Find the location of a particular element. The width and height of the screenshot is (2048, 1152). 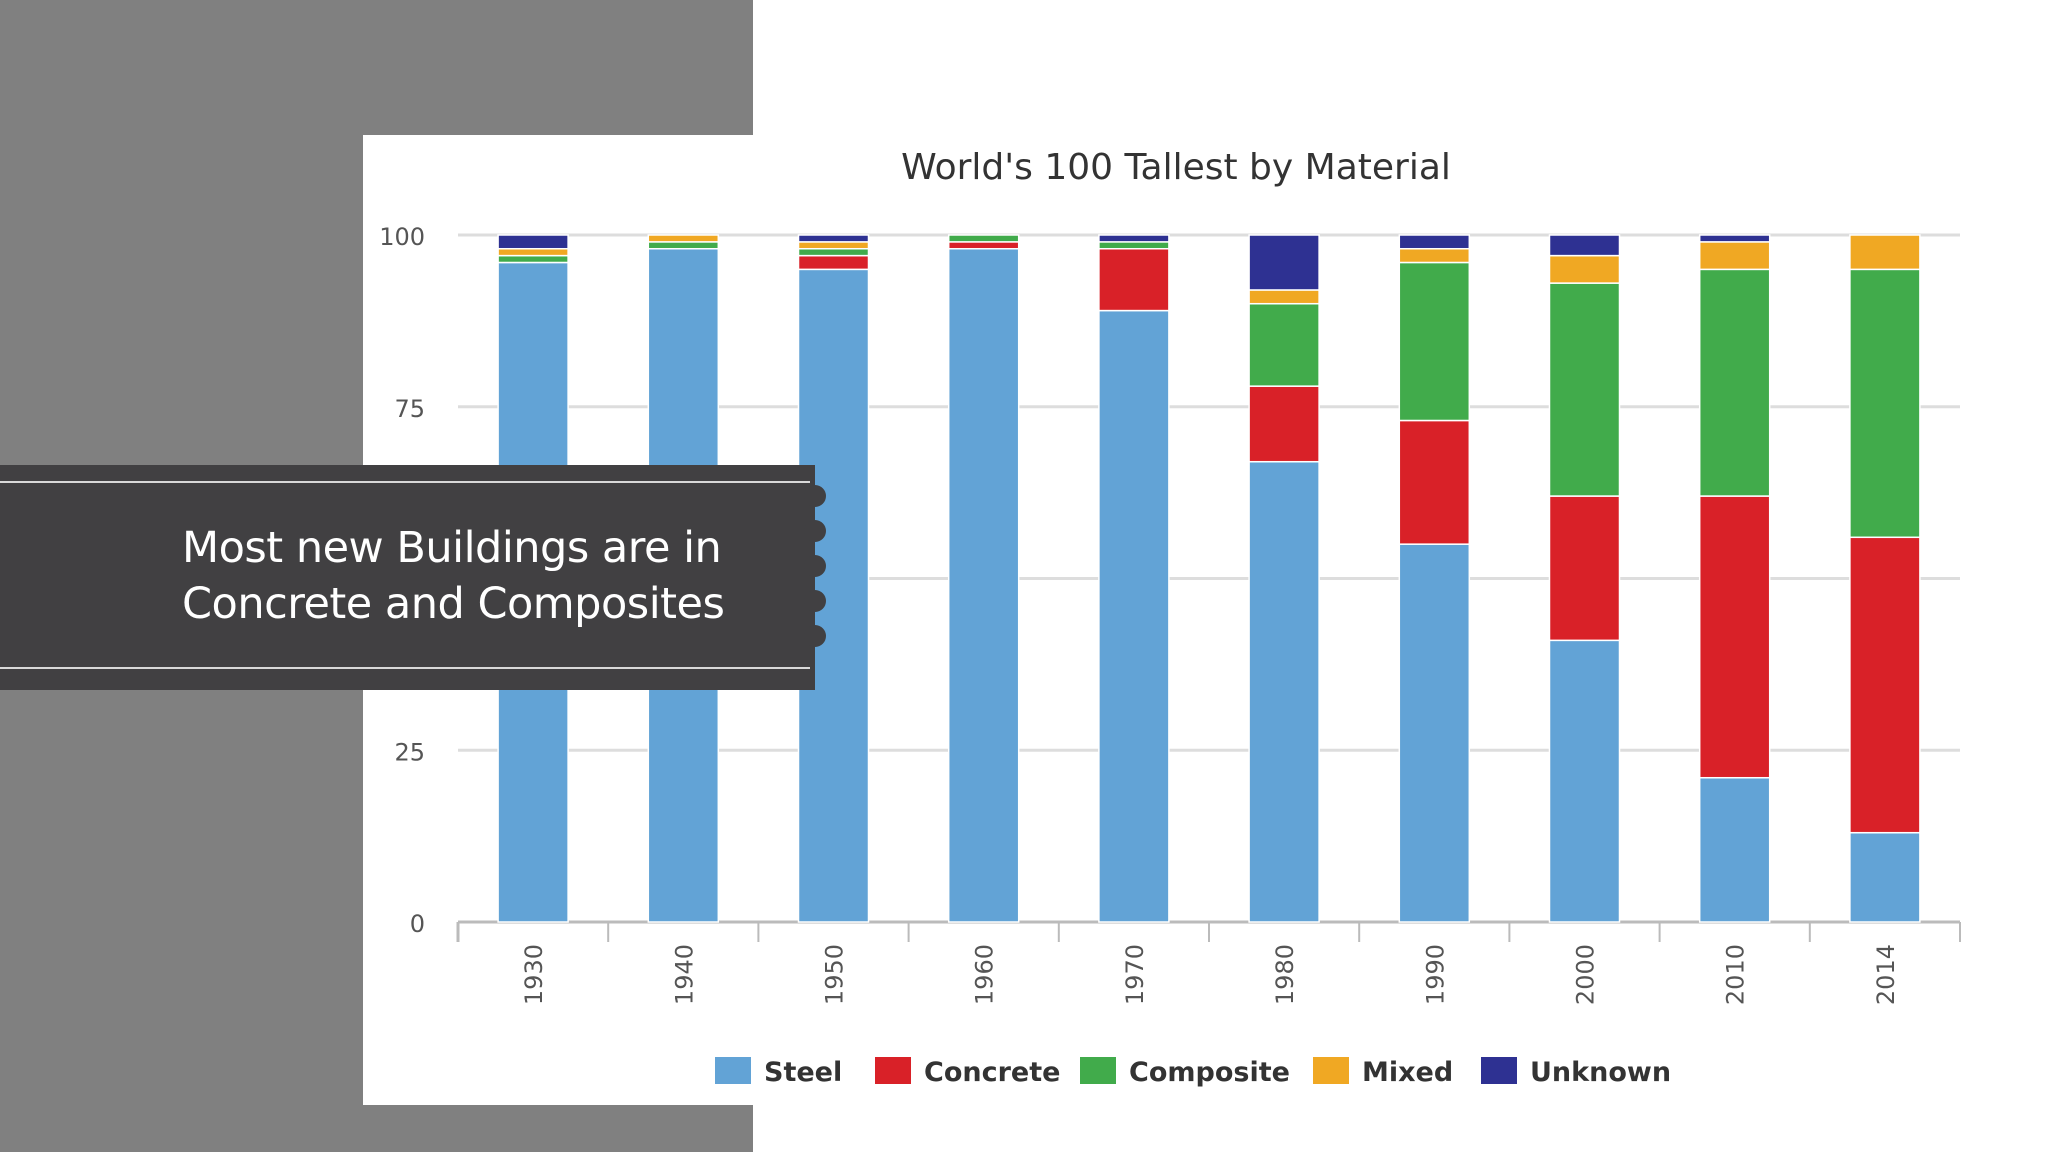

y-tick-label: 100 is located at coordinates (402, 237).